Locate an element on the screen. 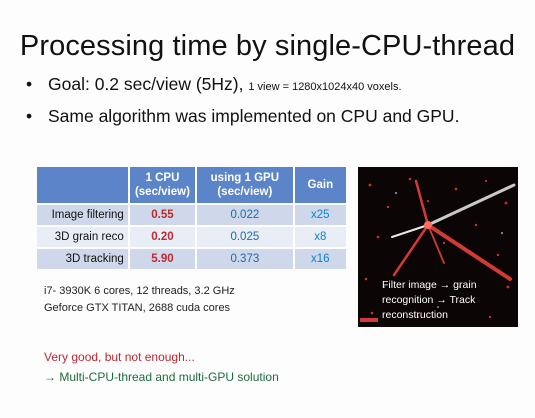 This screenshot has width=535, height=418. header-gpu: using 1 GPU (sec/view) is located at coordinates (245, 185).